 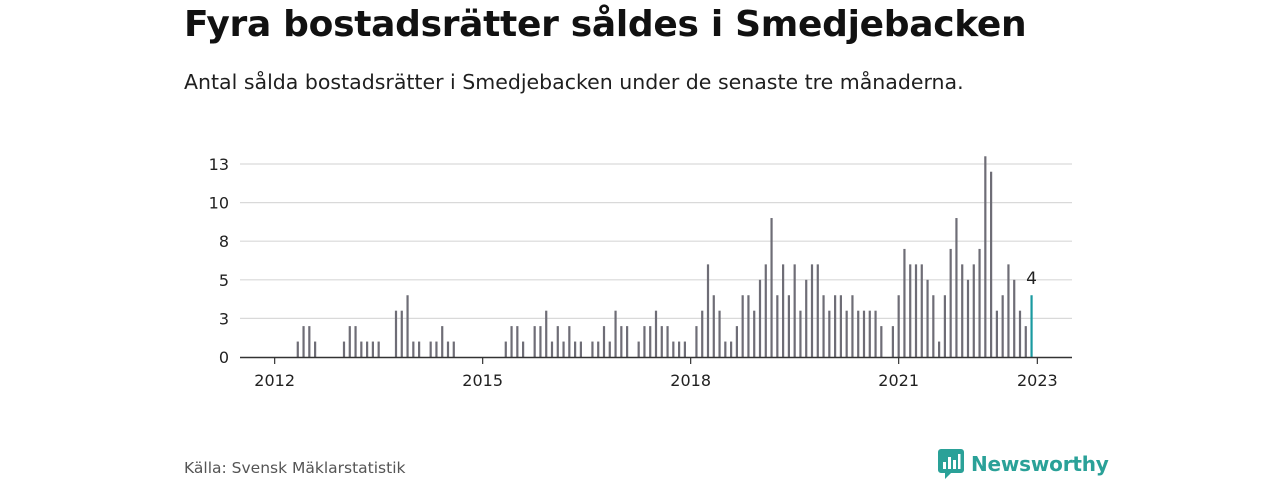 I want to click on newsworthy-logo: Newsworthy, so click(x=1023, y=464).